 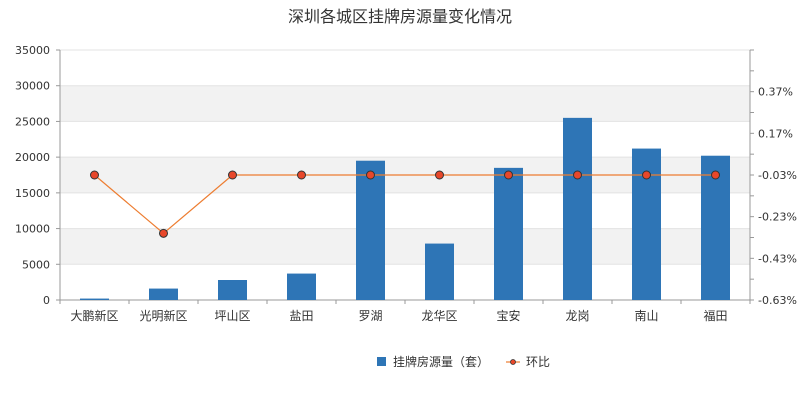 I want to click on x-tick-label: 光明新区, so click(x=163, y=315).